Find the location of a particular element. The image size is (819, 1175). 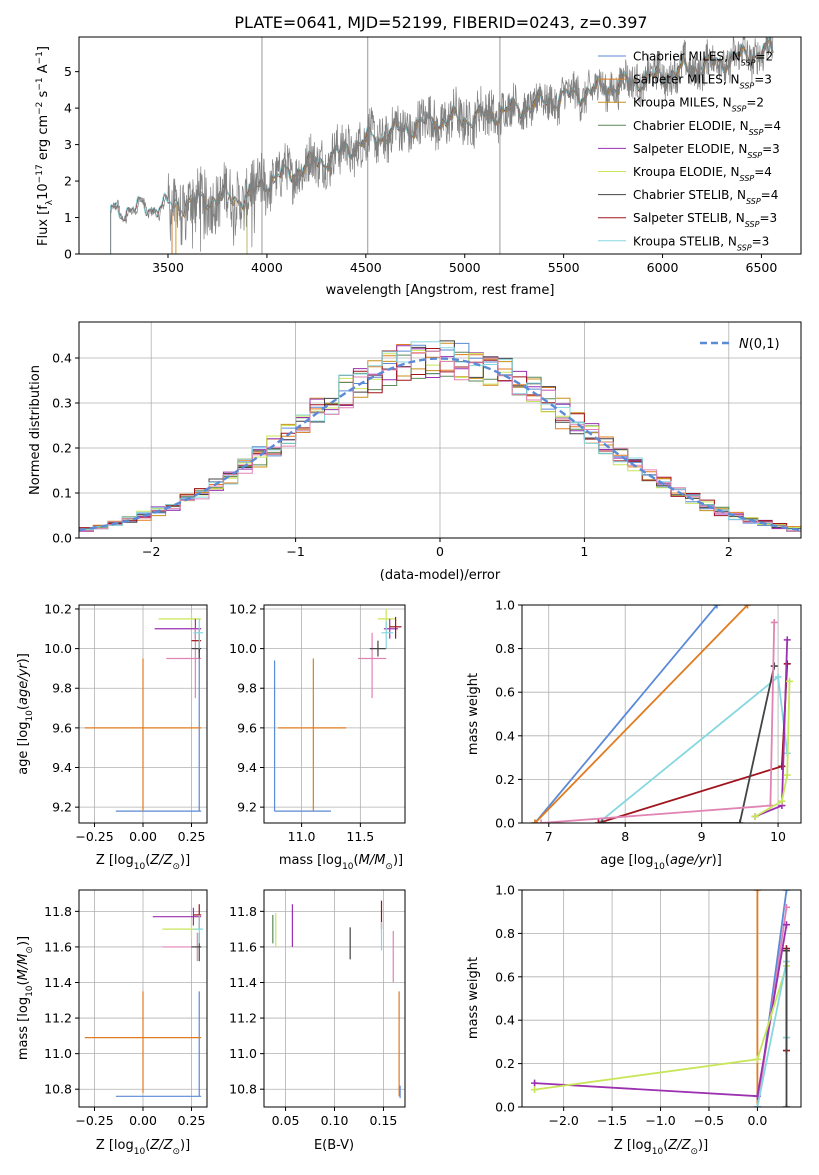

spectrum-ytick-label: 1 is located at coordinates (68, 217).